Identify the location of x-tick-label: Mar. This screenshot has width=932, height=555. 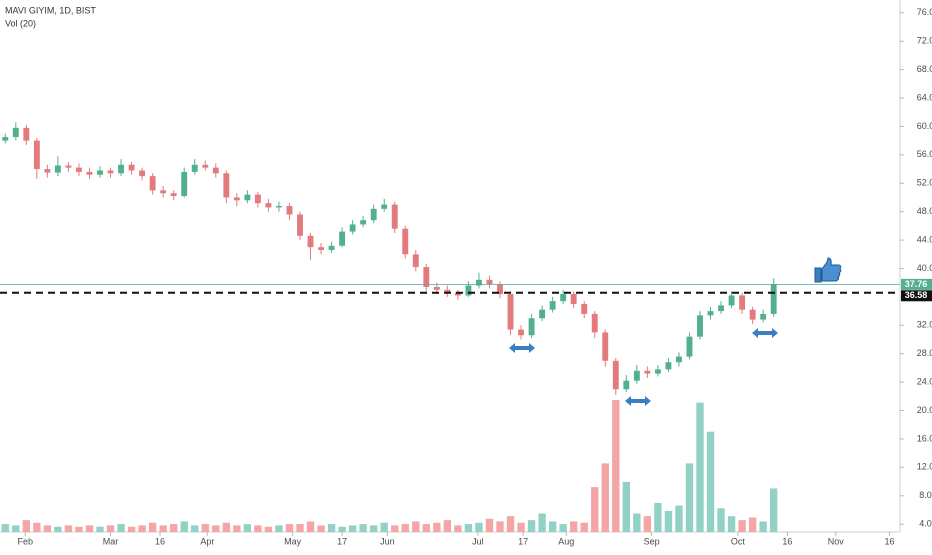
(111, 541).